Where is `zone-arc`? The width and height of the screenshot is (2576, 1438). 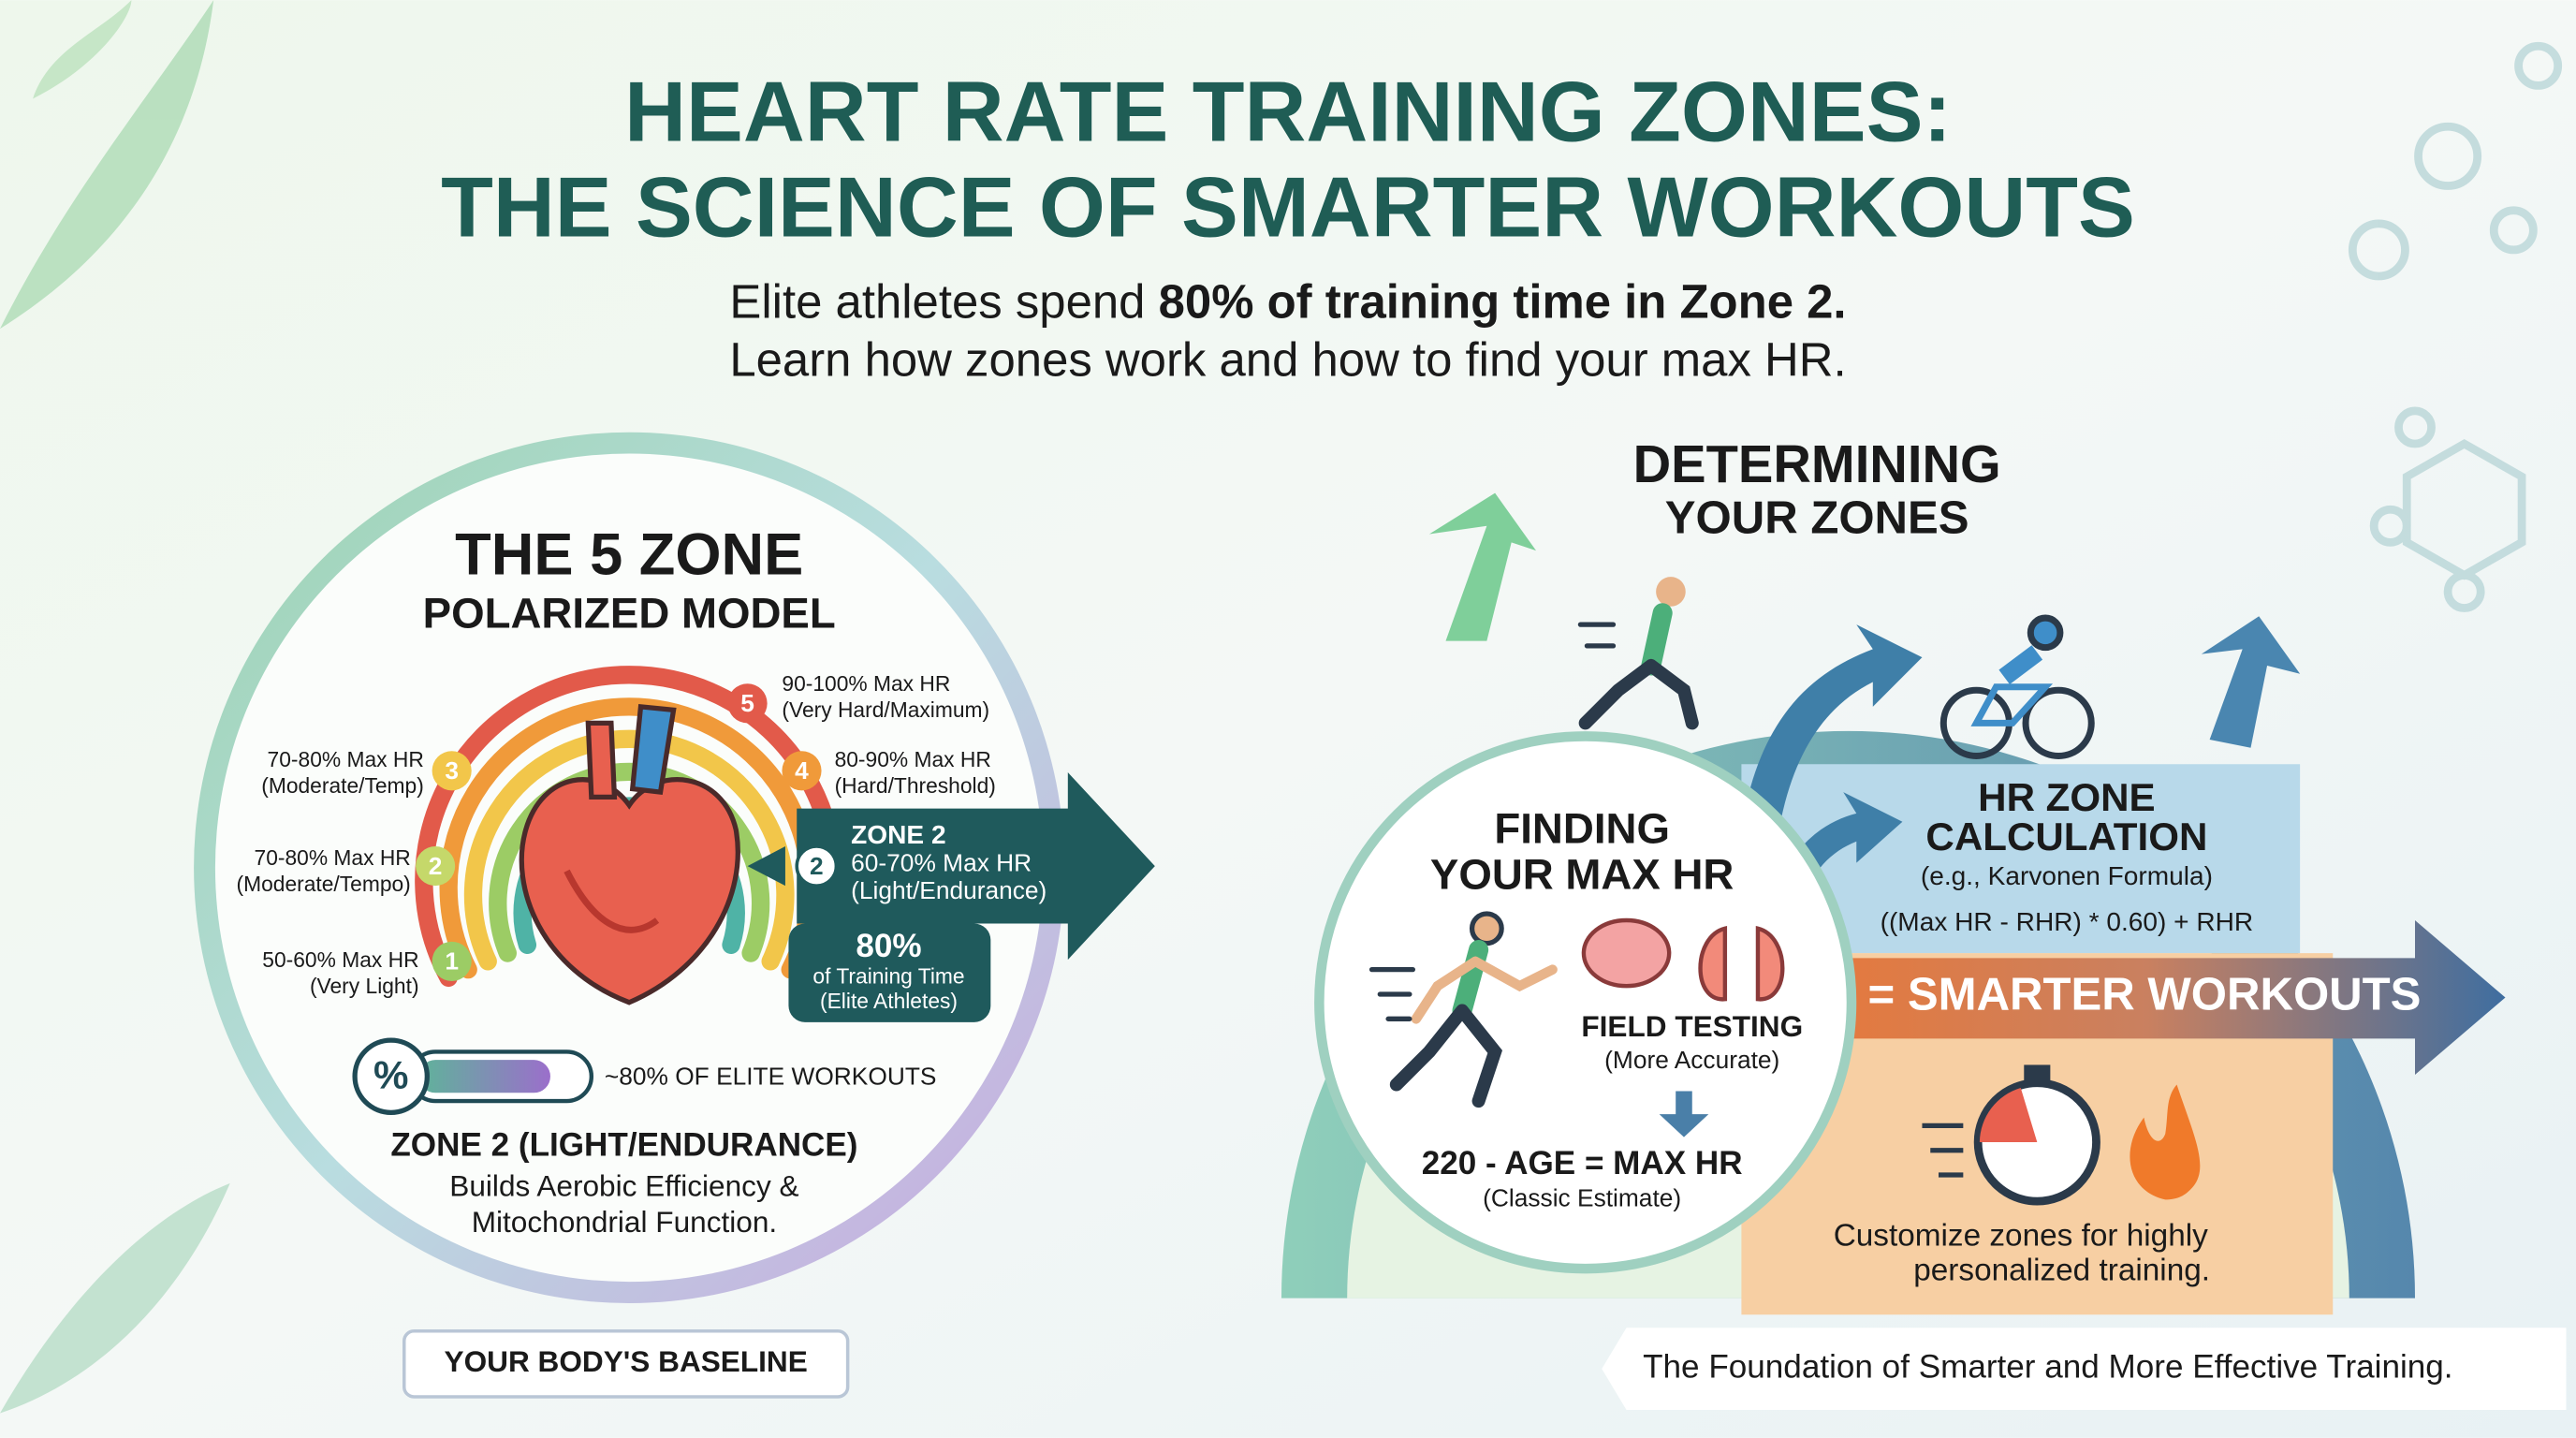
zone-arc is located at coordinates (629, 862).